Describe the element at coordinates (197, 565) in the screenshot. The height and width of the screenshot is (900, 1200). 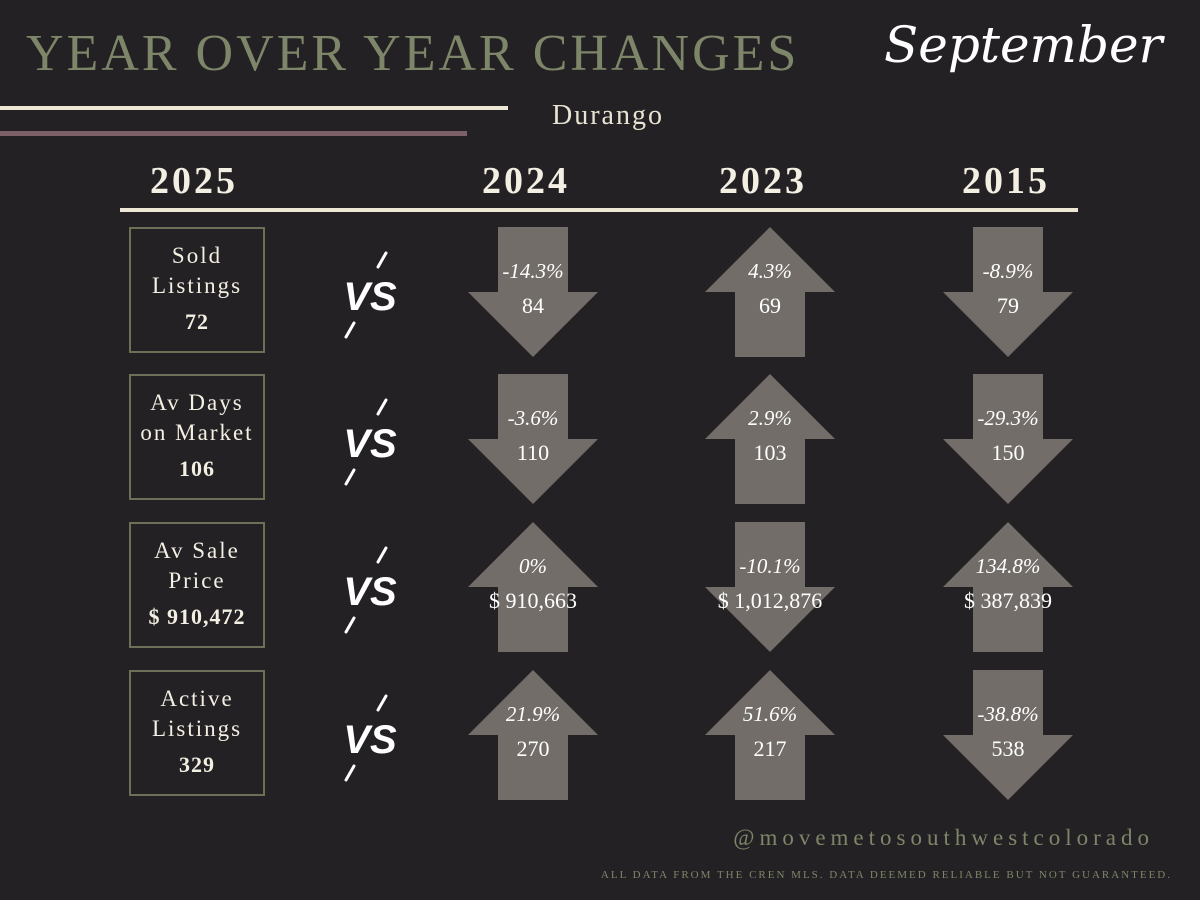
I see `metric-label: Av Sale Price` at that location.